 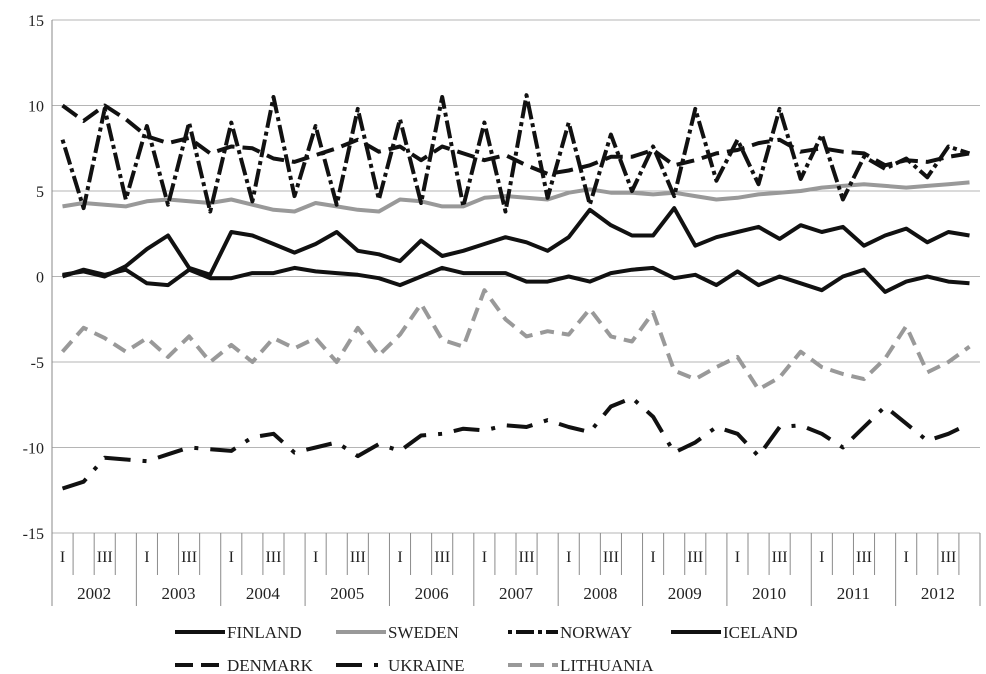 What do you see at coordinates (516, 443) in the screenshot?
I see `series-line-ukraine` at bounding box center [516, 443].